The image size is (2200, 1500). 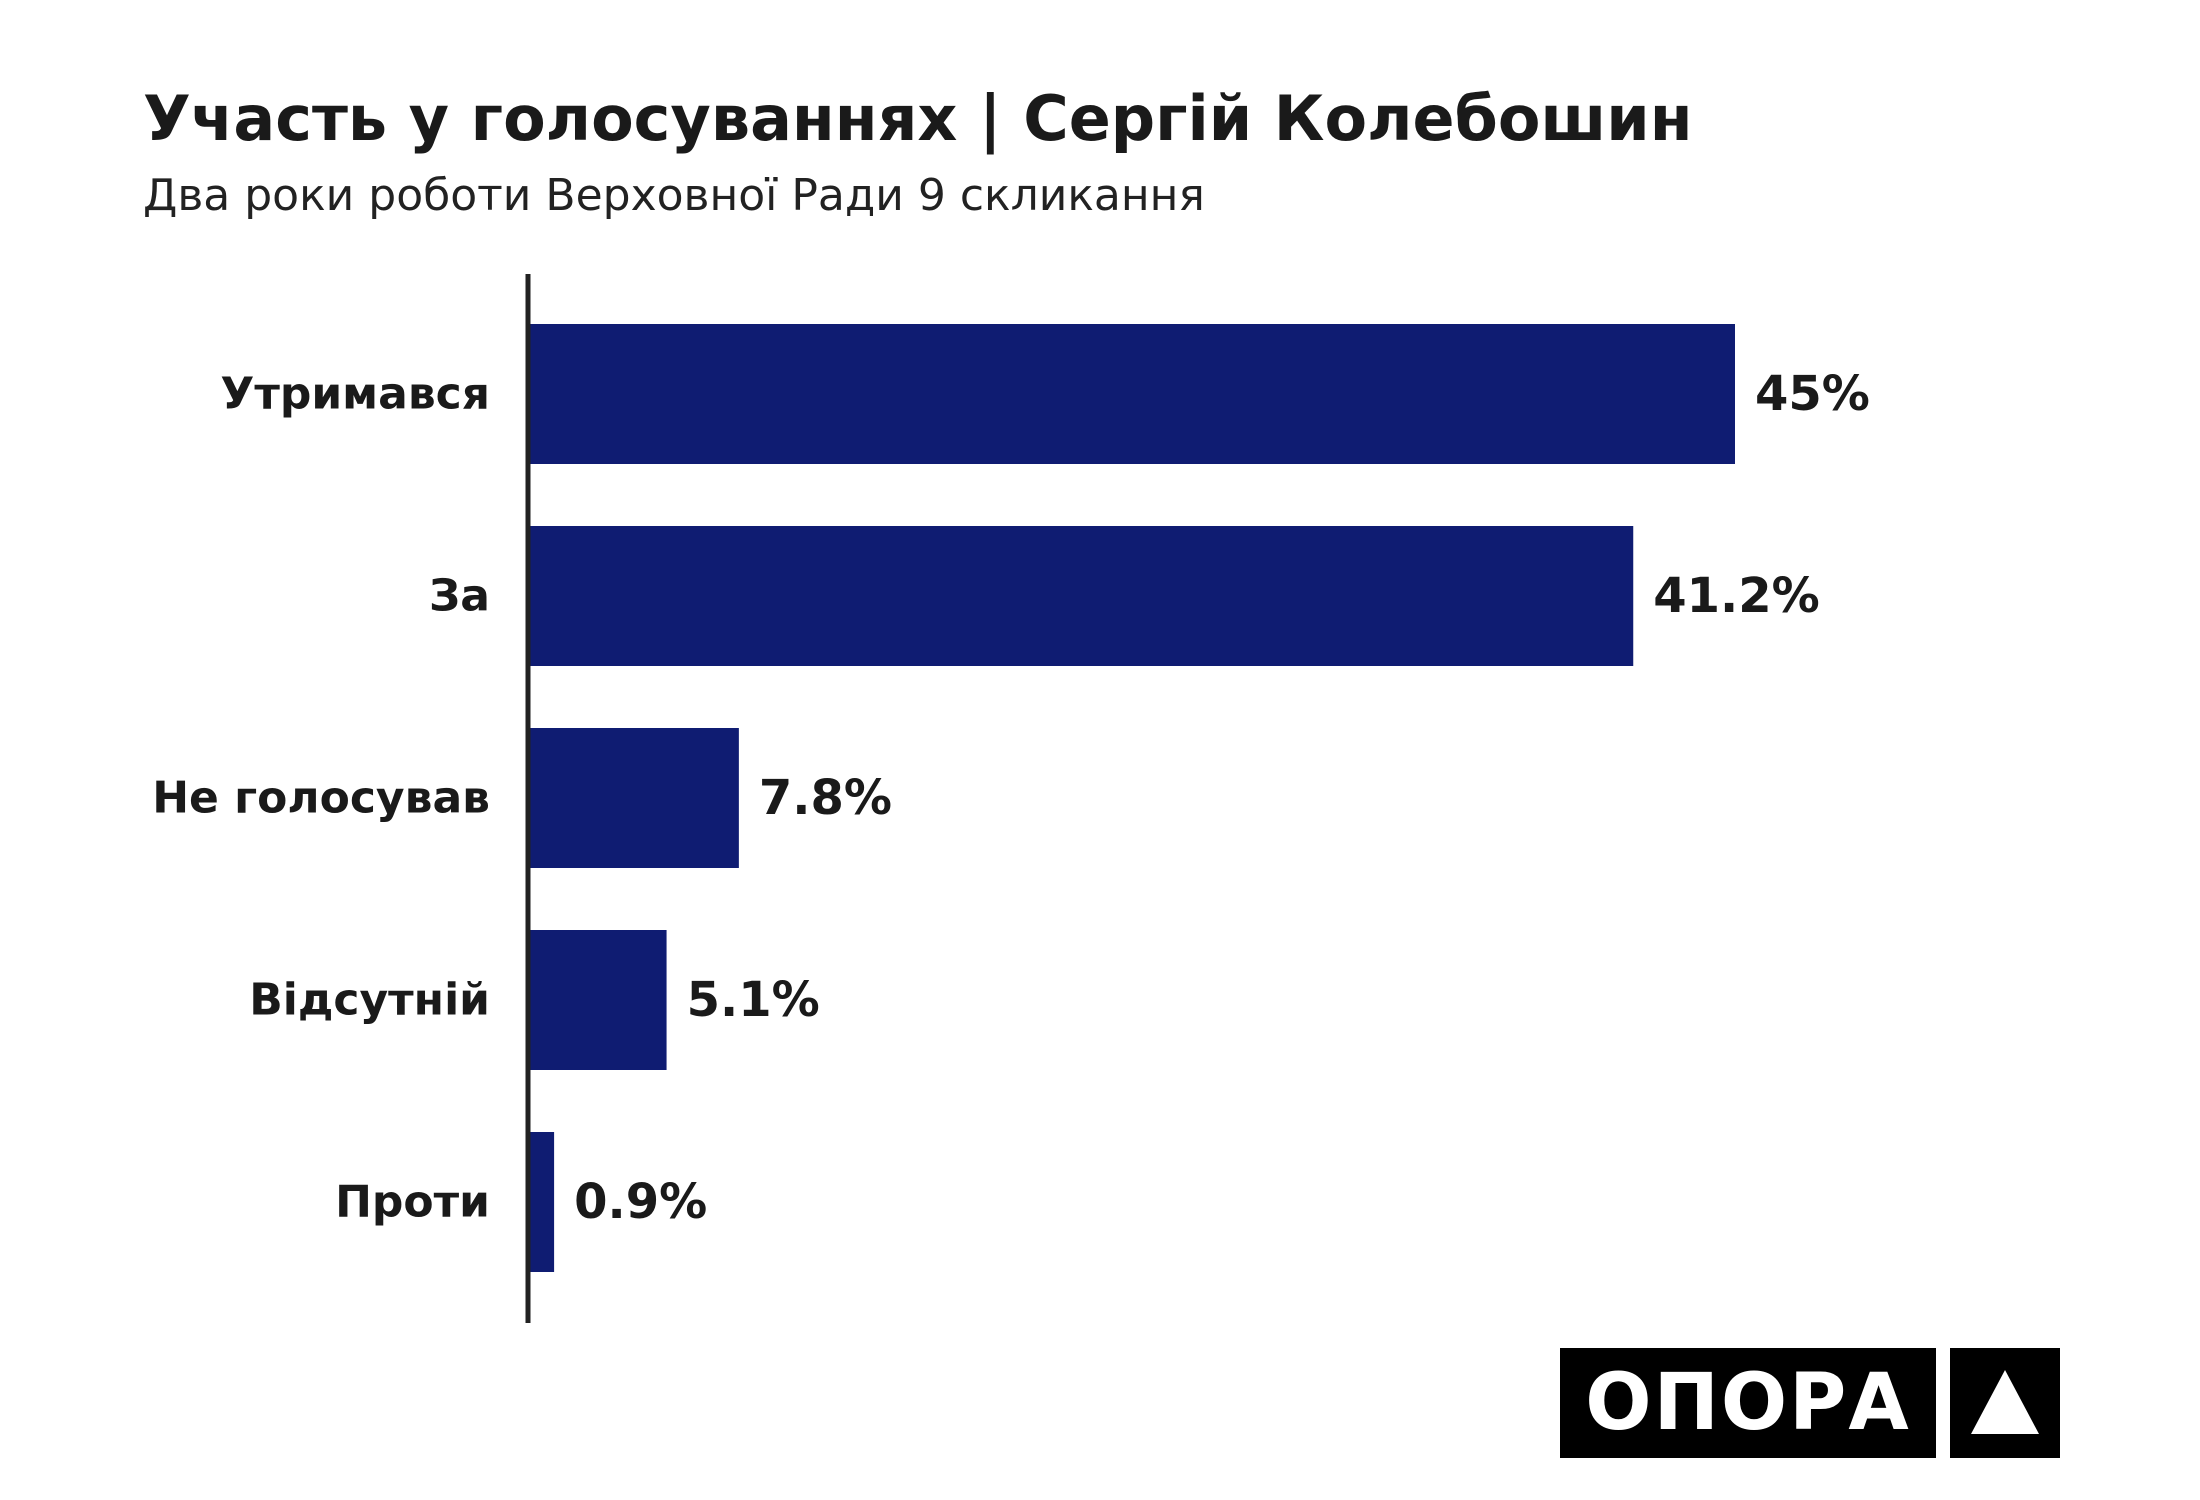 What do you see at coordinates (1748, 1403) in the screenshot?
I see `logo-text: ОПОРА` at bounding box center [1748, 1403].